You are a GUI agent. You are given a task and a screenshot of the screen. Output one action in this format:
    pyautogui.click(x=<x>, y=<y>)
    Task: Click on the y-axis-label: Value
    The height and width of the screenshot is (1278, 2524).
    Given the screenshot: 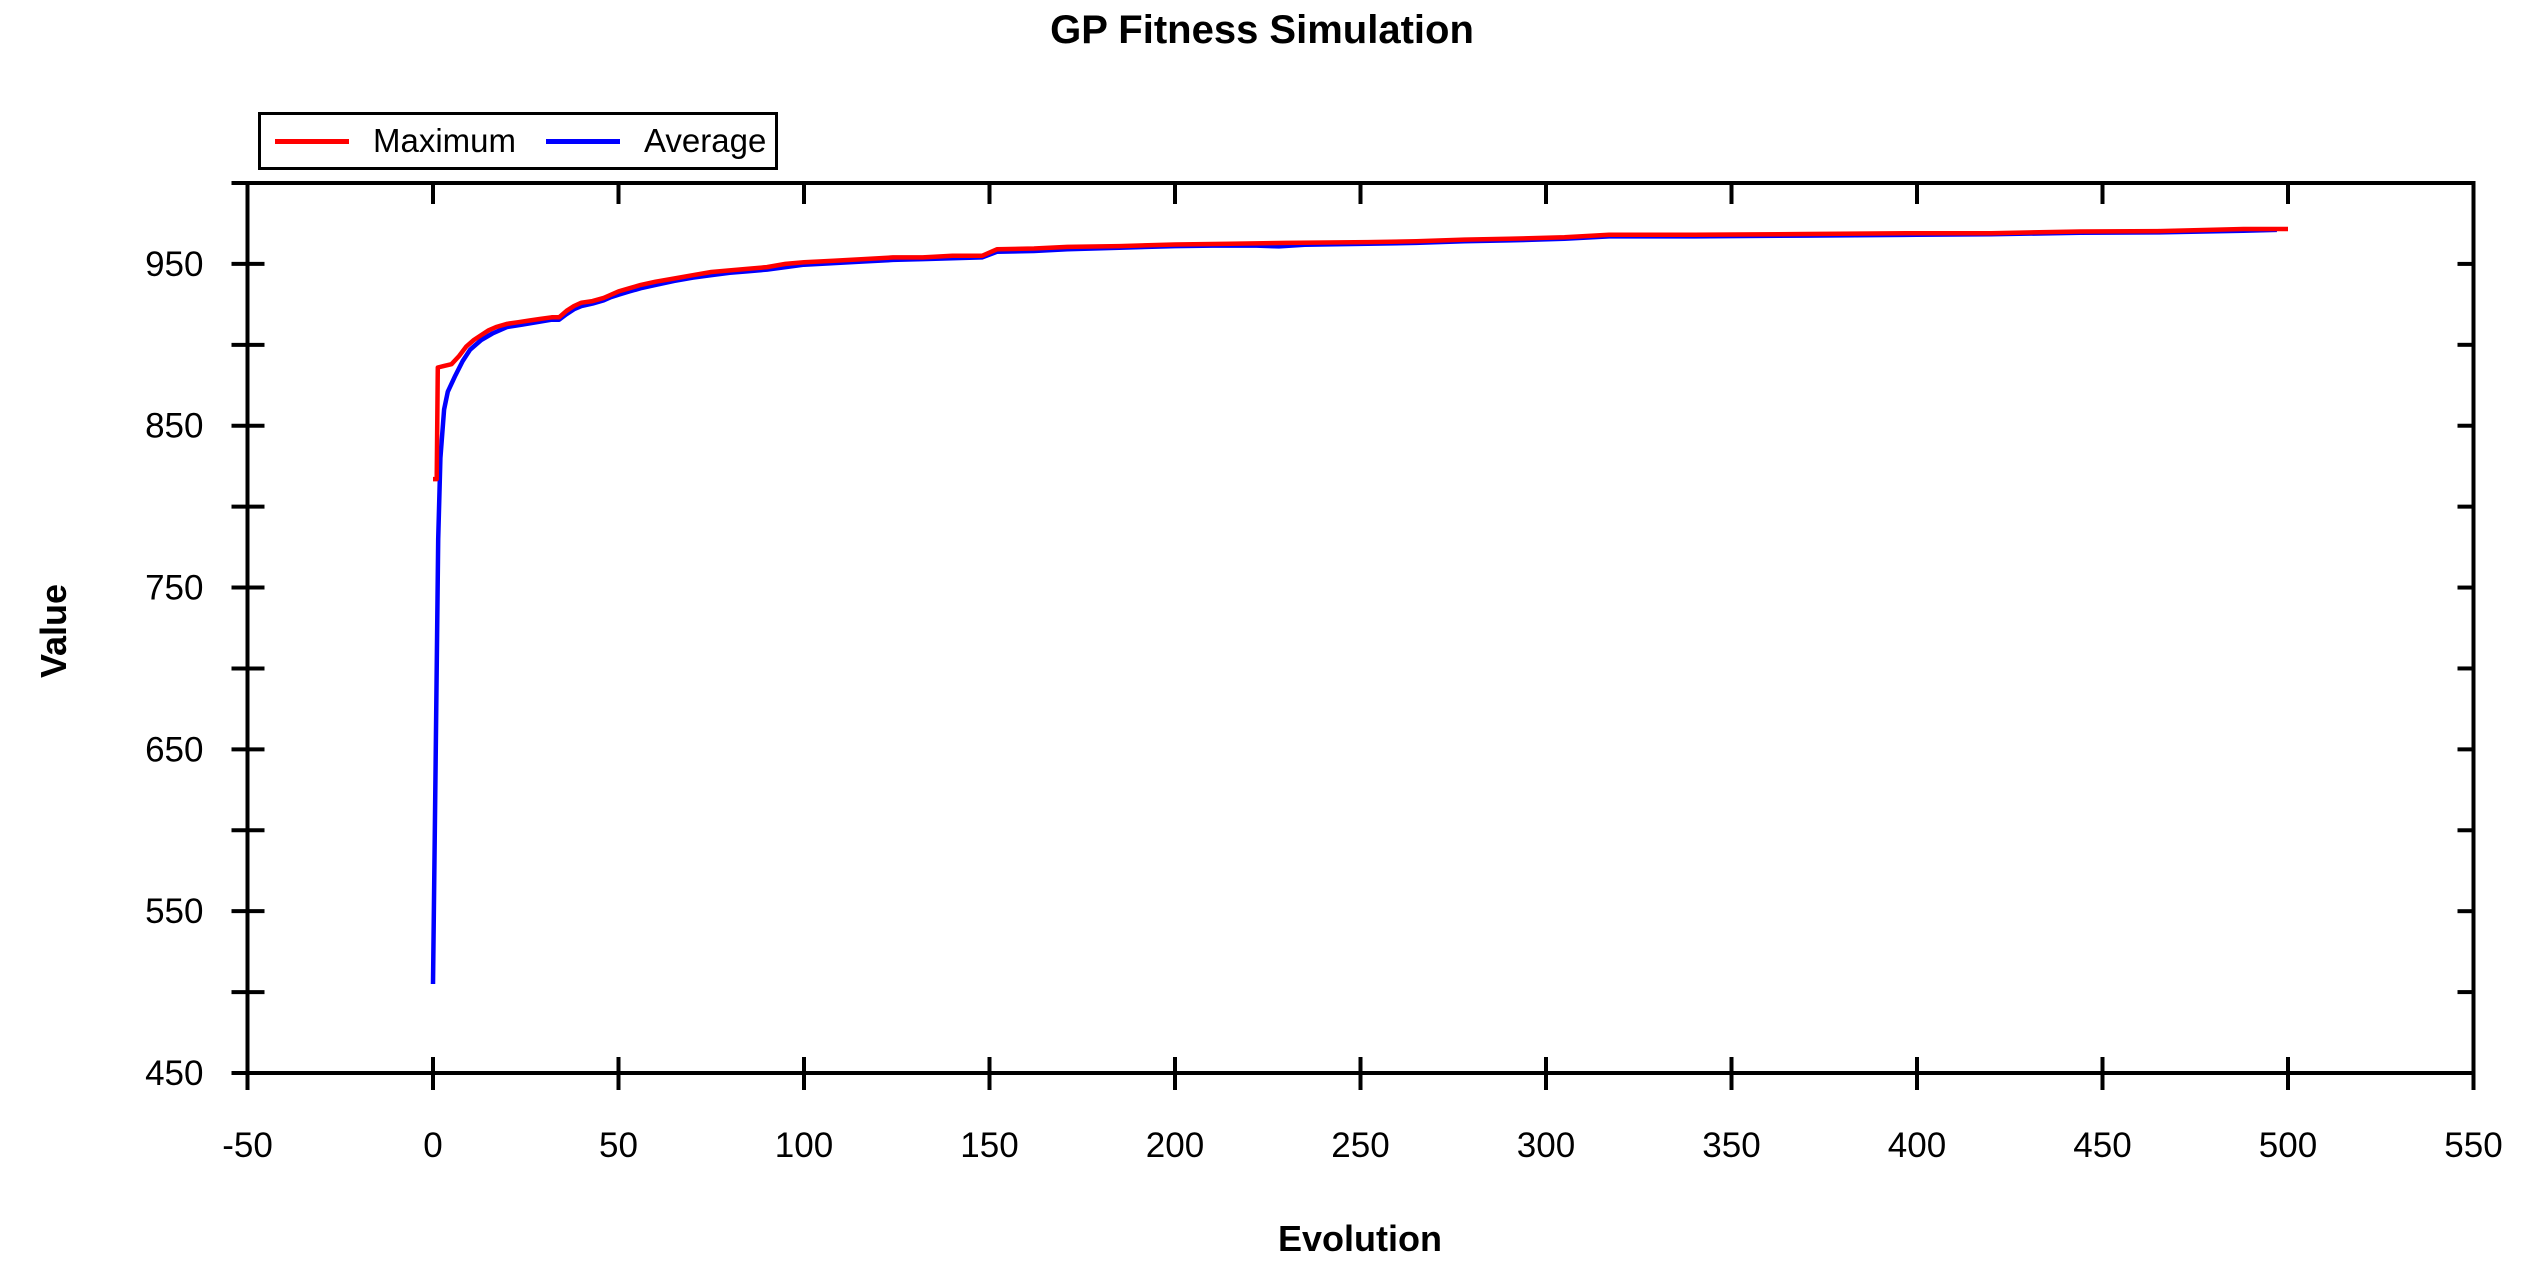 What is the action you would take?
    pyautogui.click(x=53, y=631)
    